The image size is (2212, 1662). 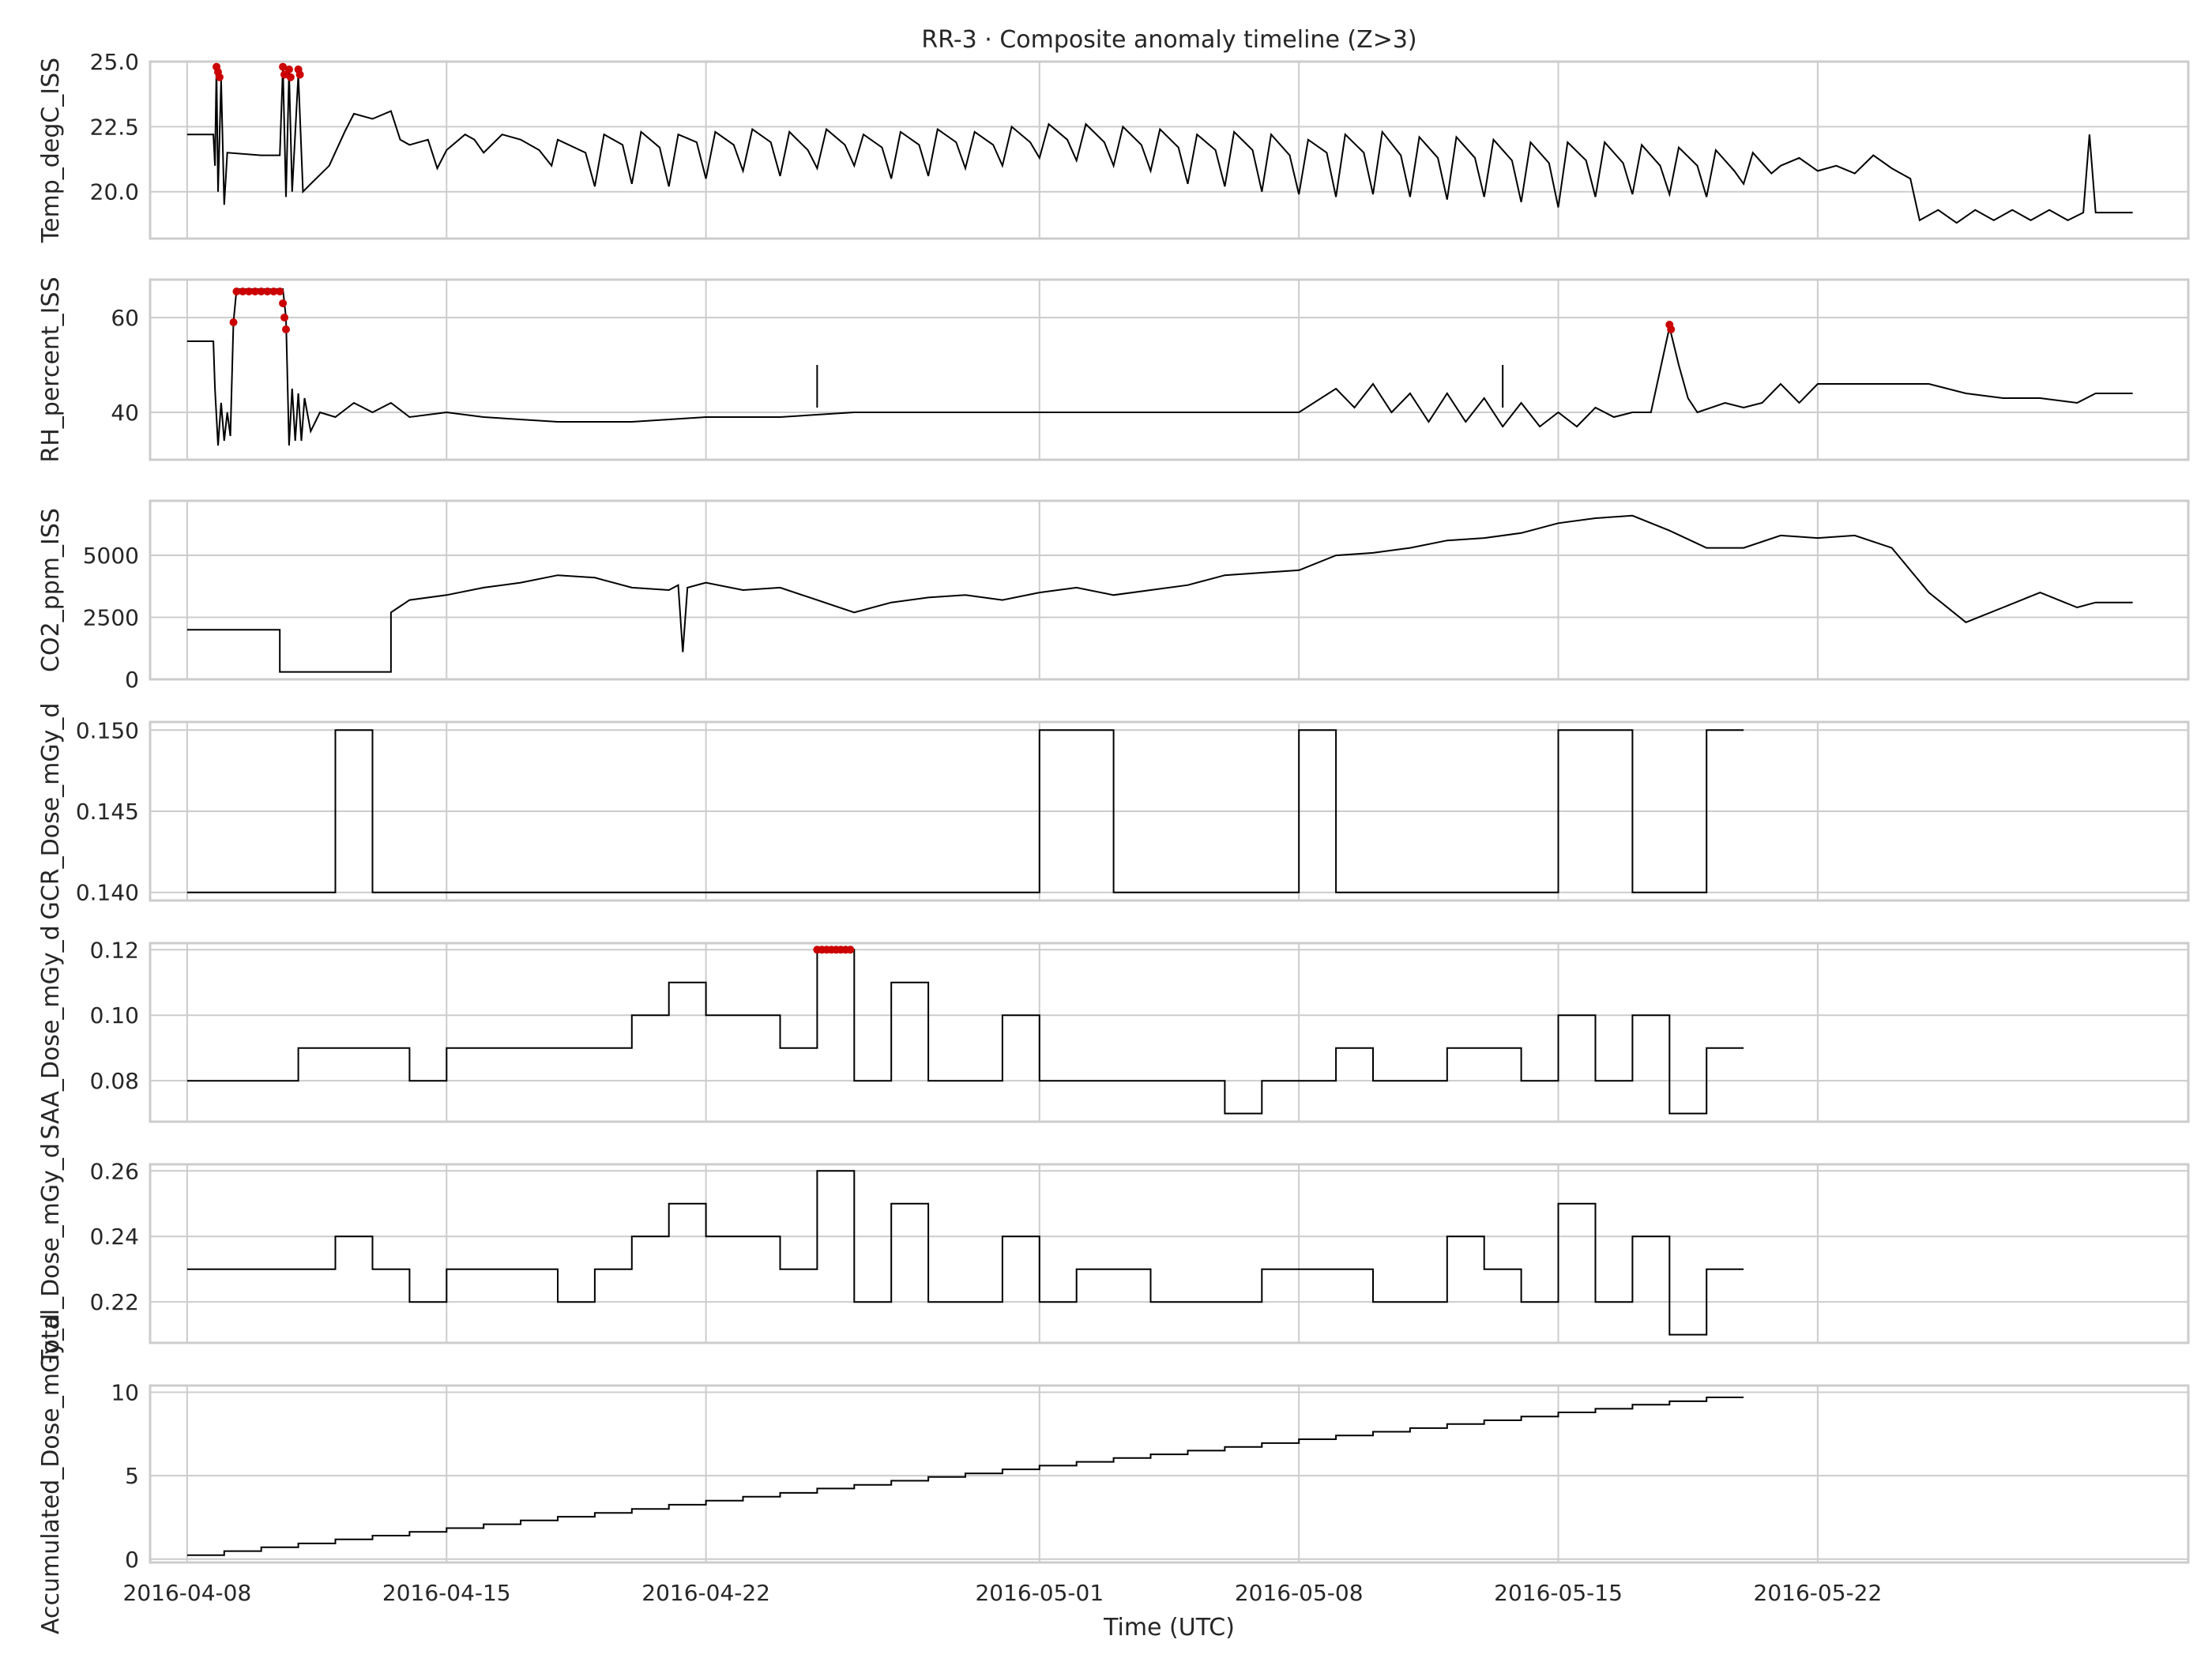 What do you see at coordinates (108, 730) in the screenshot?
I see `y-tick-label: 0.150` at bounding box center [108, 730].